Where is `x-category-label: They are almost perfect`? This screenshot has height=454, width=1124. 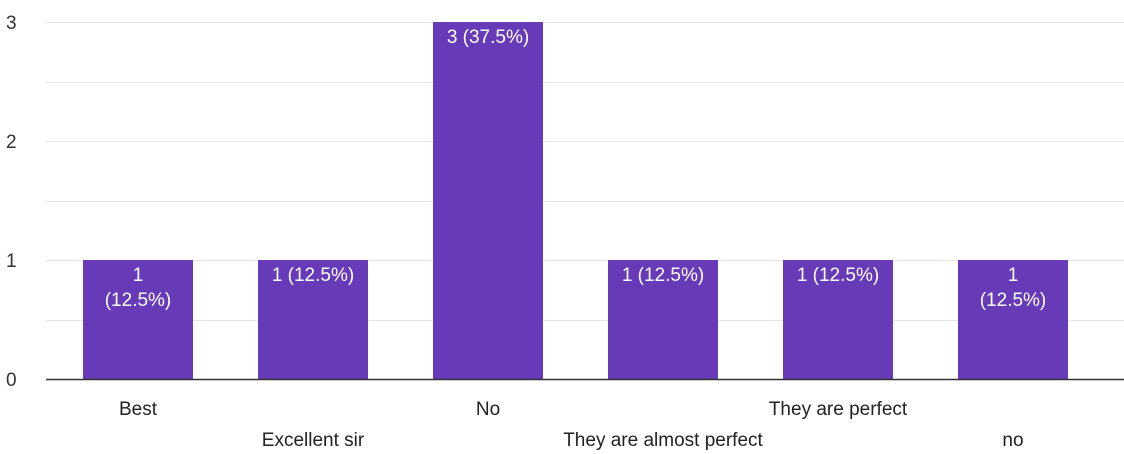 x-category-label: They are almost perfect is located at coordinates (663, 440).